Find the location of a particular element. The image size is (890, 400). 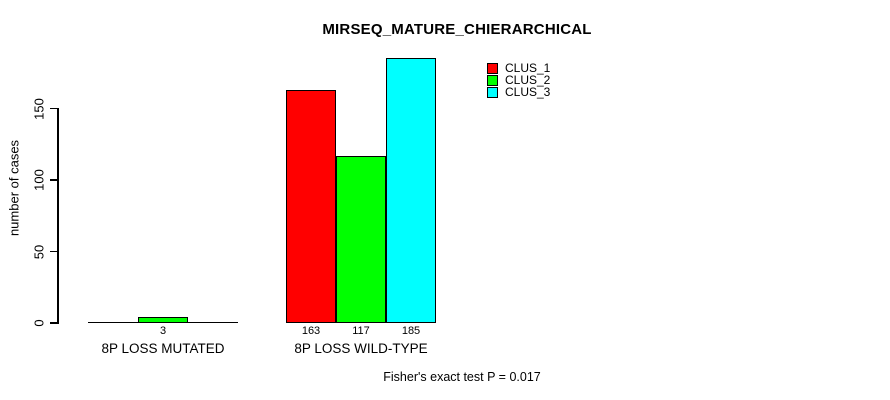

y-tick-label: 100 is located at coordinates (39, 180).